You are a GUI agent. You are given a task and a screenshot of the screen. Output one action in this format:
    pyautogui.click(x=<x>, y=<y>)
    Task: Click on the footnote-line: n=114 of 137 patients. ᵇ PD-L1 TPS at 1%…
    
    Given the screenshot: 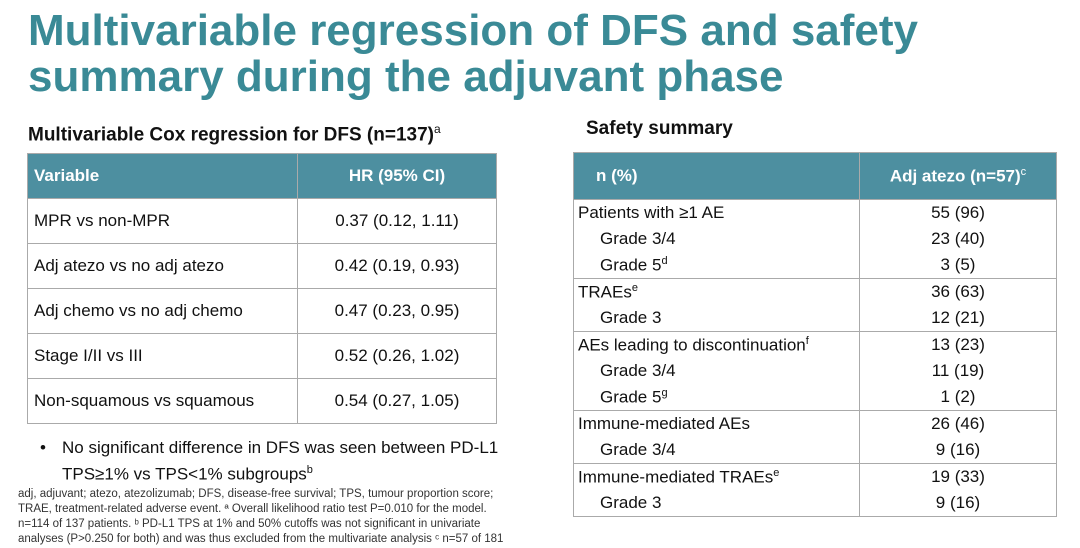 What is the action you would take?
    pyautogui.click(x=249, y=524)
    